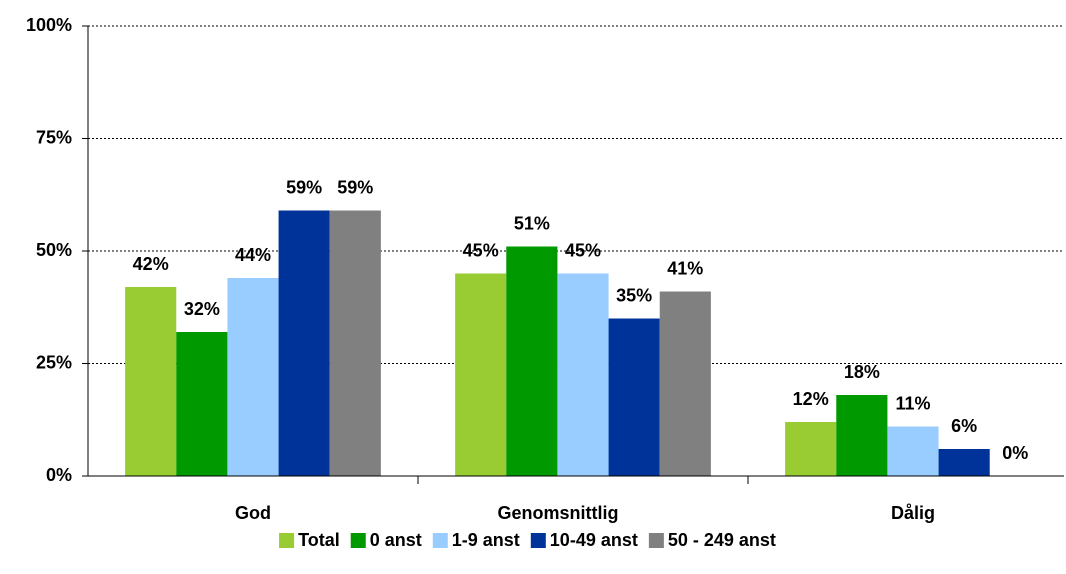  Describe the element at coordinates (54, 250) in the screenshot. I see `y-tick-label: 50%` at that location.